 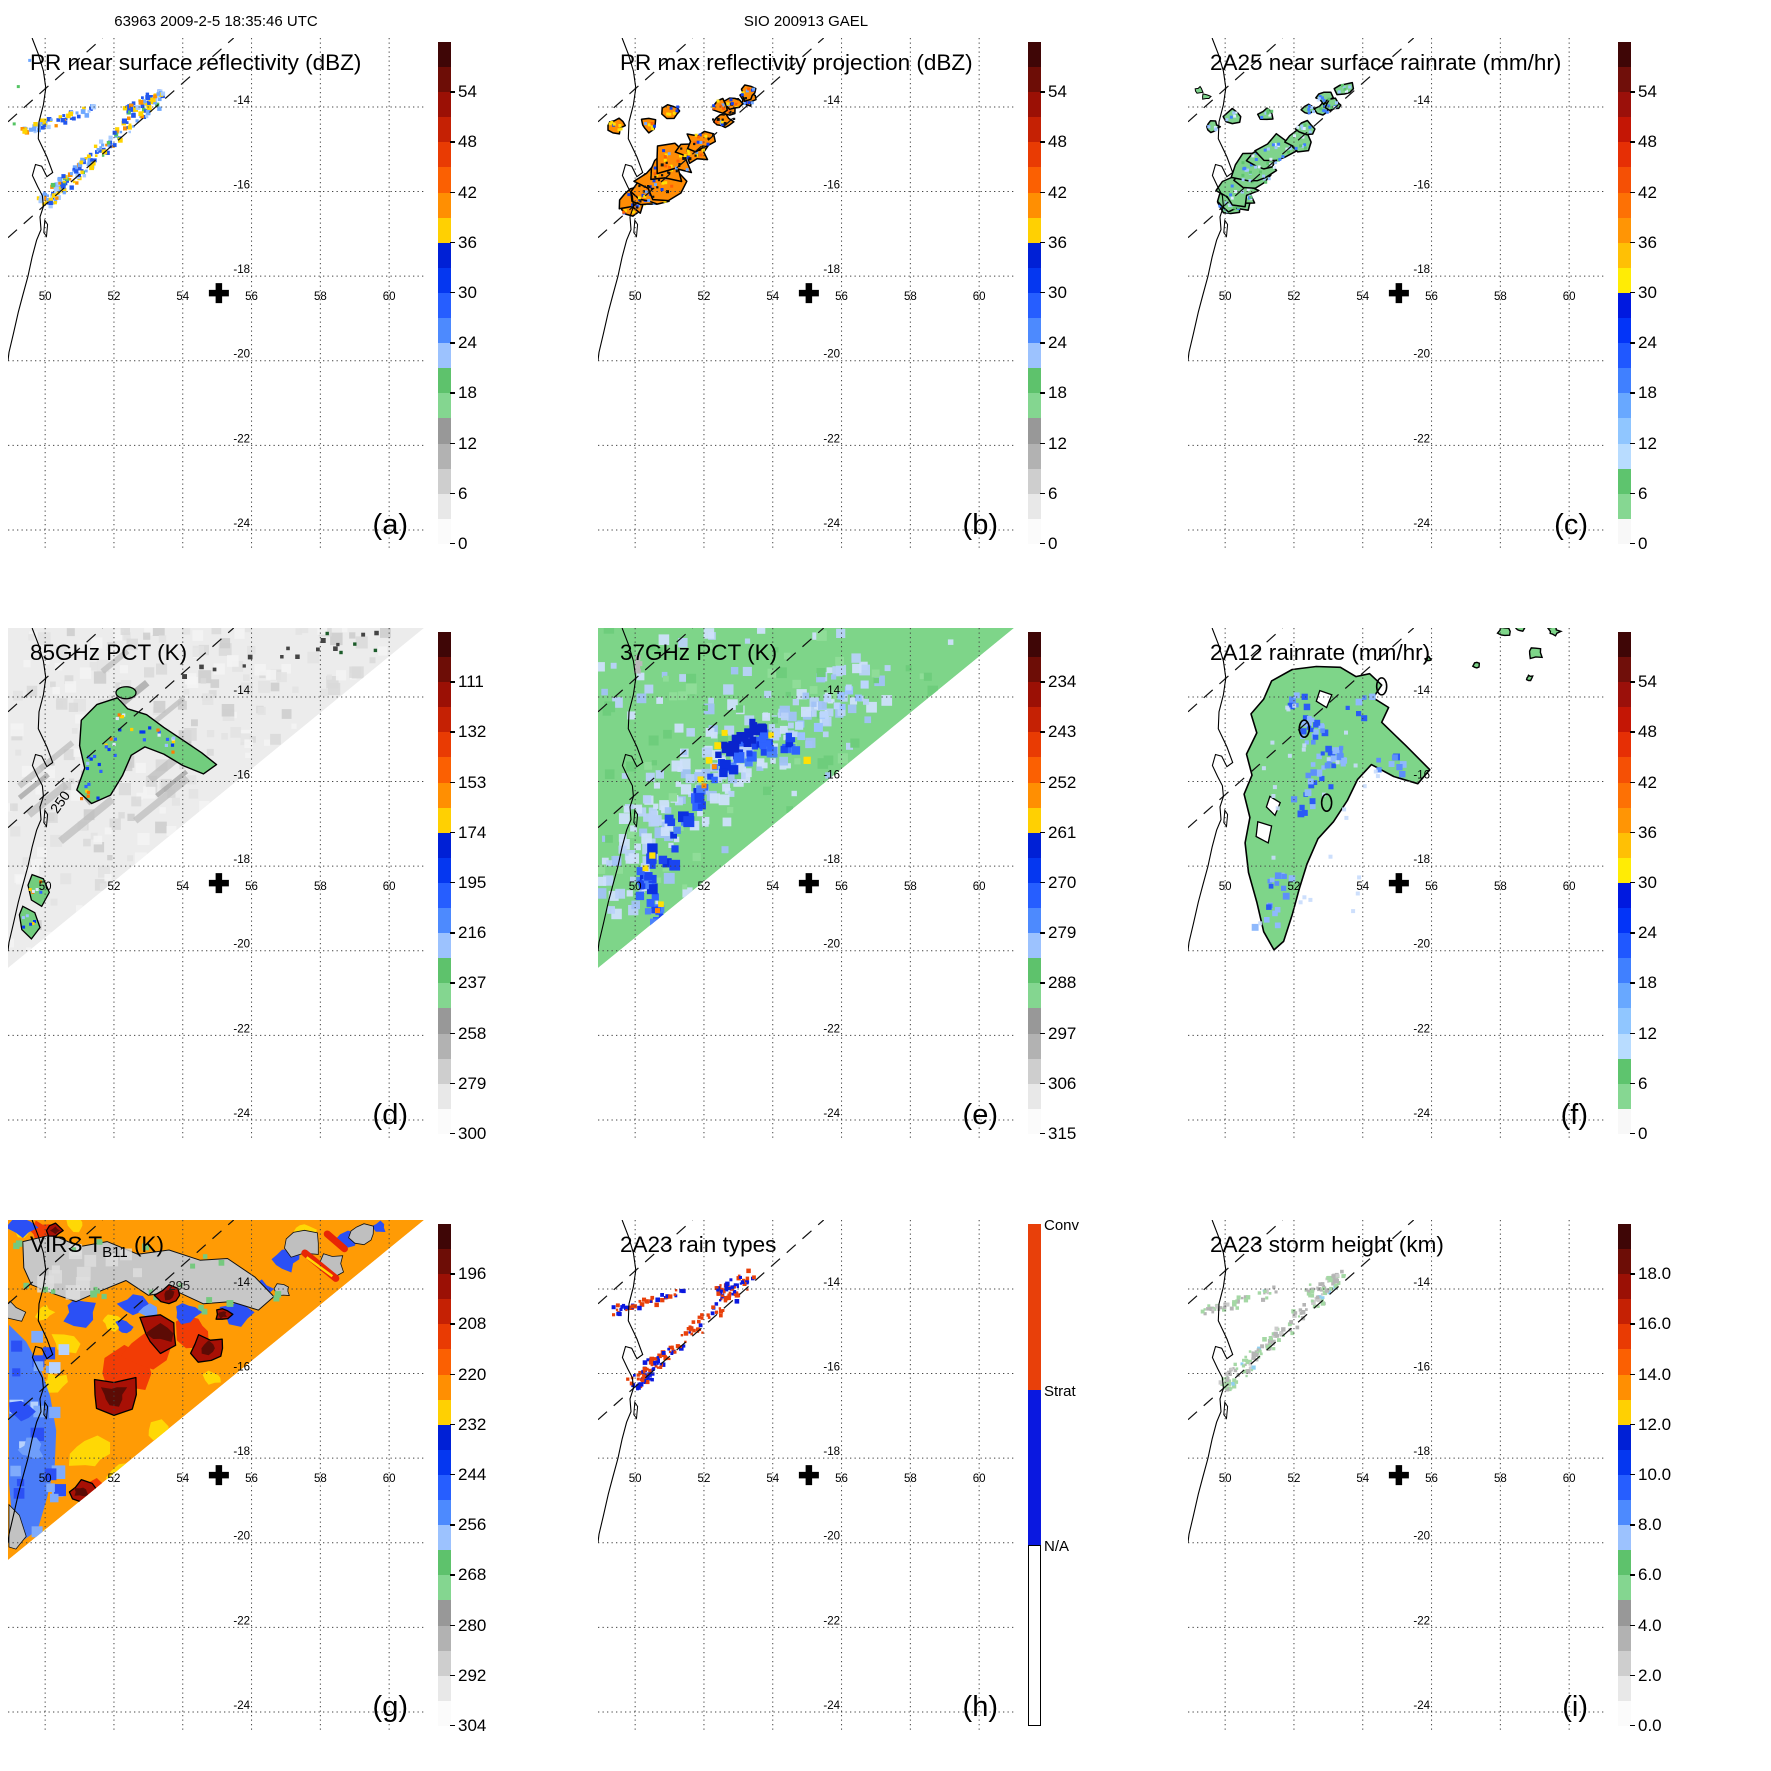 I want to click on lon-tick-label: 56, so click(x=1431, y=1479).